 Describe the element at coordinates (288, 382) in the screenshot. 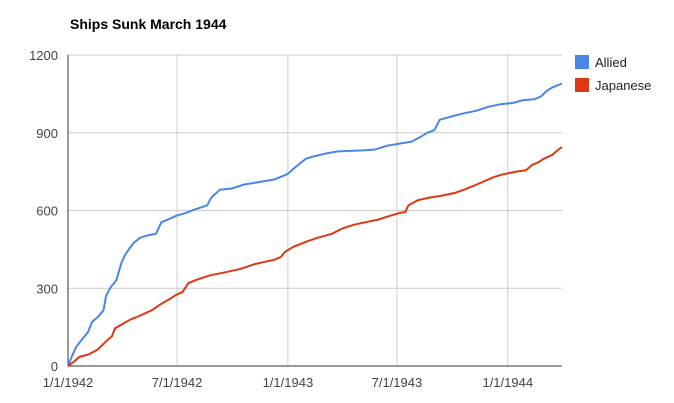

I see `x-tick-label: 1/1/1943` at that location.